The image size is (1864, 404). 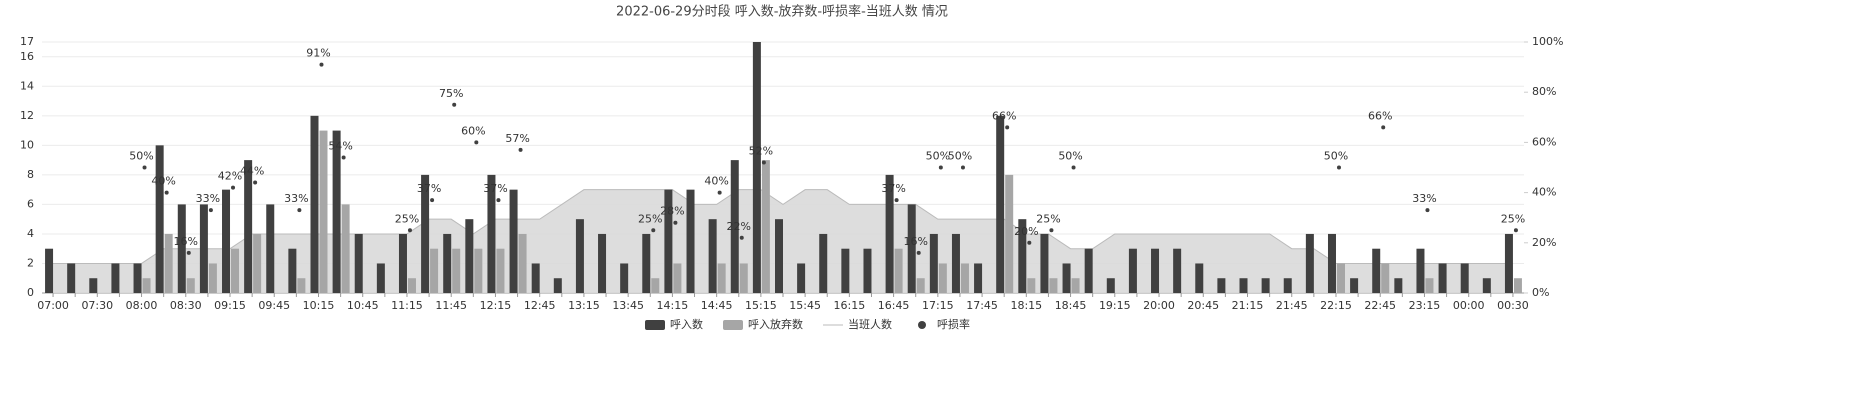 What do you see at coordinates (775, 324) in the screenshot?
I see `legend-label: 呼入放弃数` at bounding box center [775, 324].